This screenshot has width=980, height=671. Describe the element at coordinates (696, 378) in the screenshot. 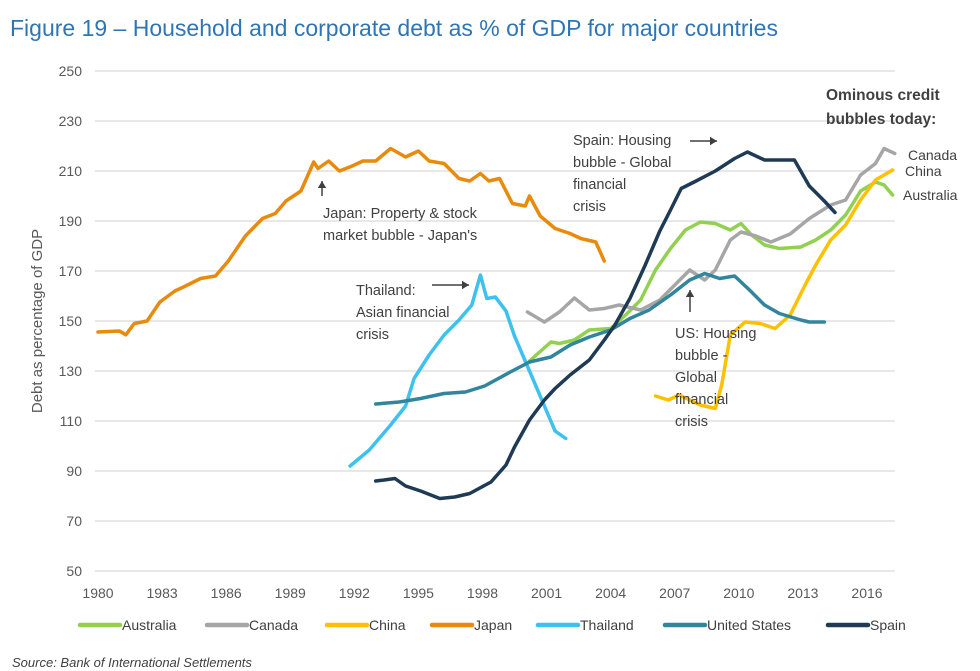

I see `annotation-us: Global` at that location.